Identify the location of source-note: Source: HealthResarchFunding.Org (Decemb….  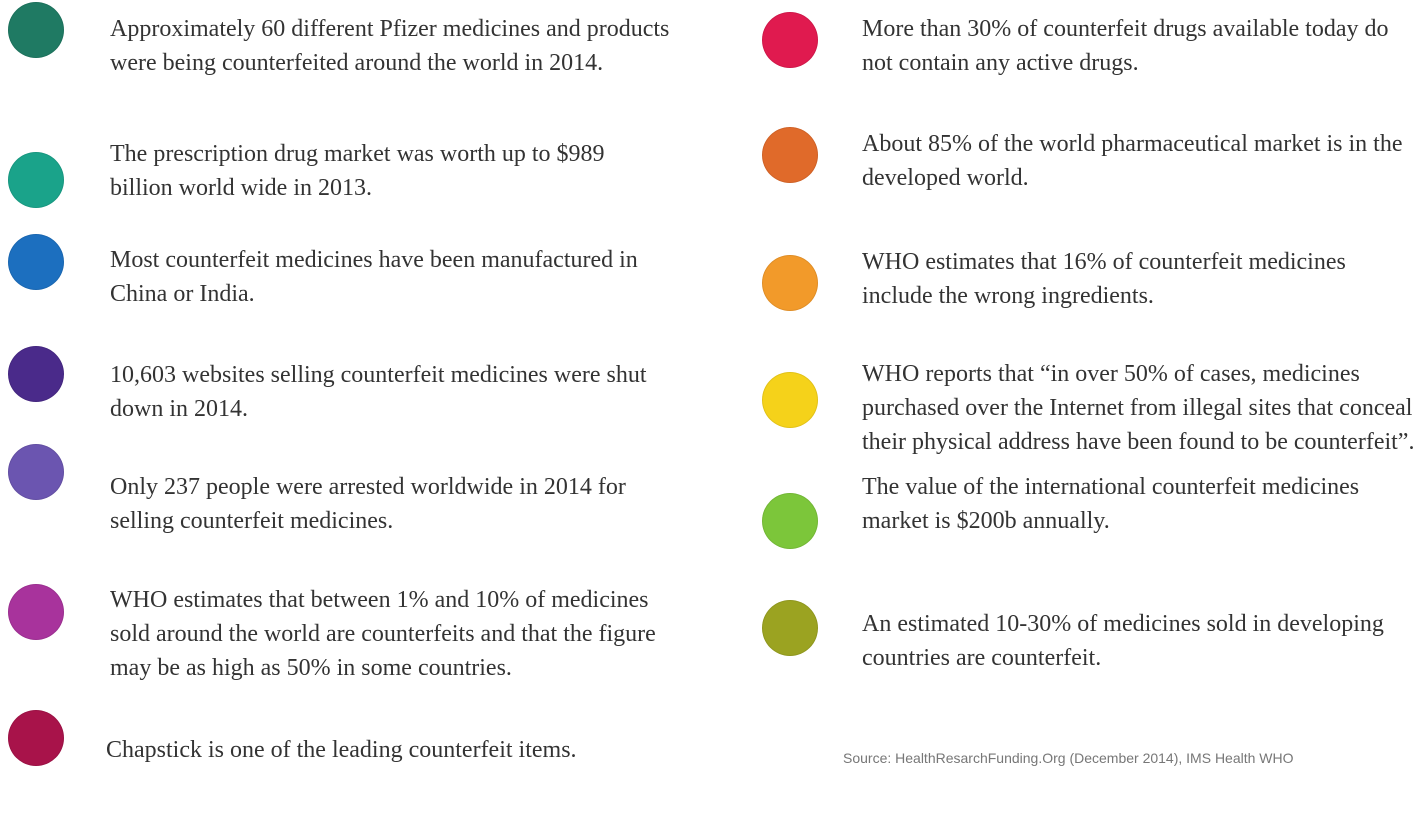
(1068, 758).